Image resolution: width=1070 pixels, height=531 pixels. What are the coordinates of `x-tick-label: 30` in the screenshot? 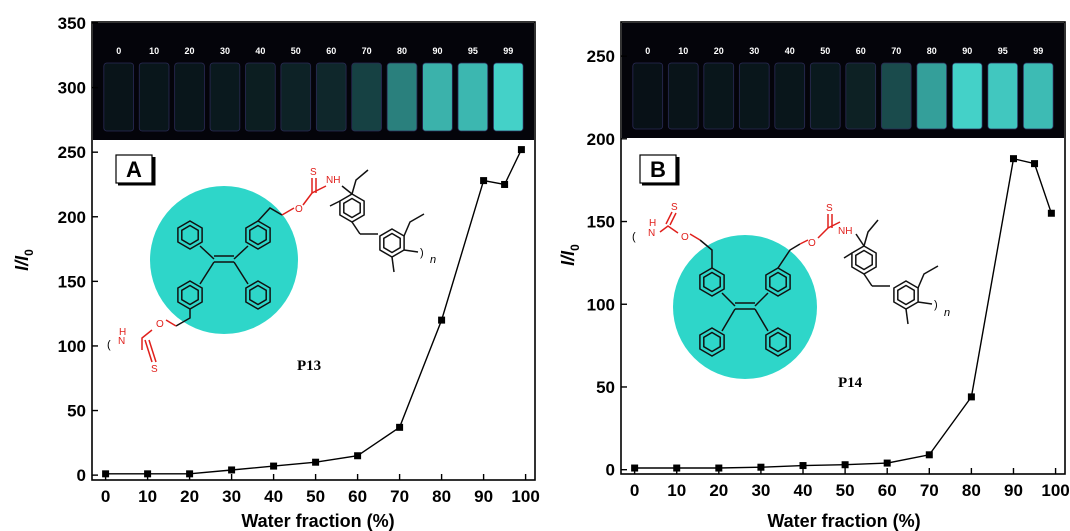 It's located at (231, 496).